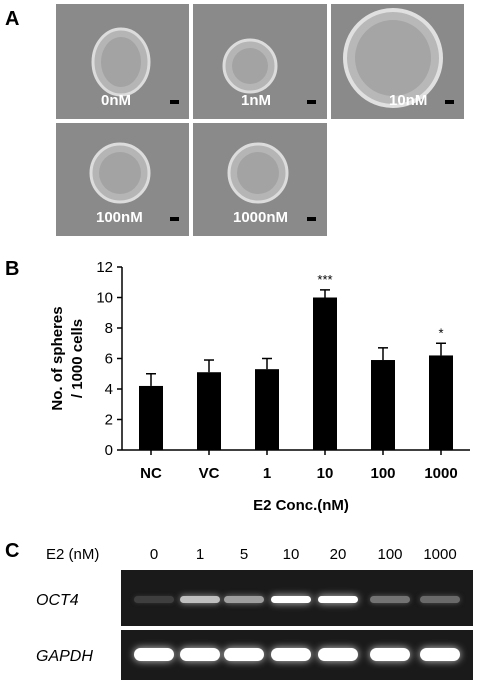 The height and width of the screenshot is (683, 486). I want to click on y-tick-label: 0, so click(109, 450).